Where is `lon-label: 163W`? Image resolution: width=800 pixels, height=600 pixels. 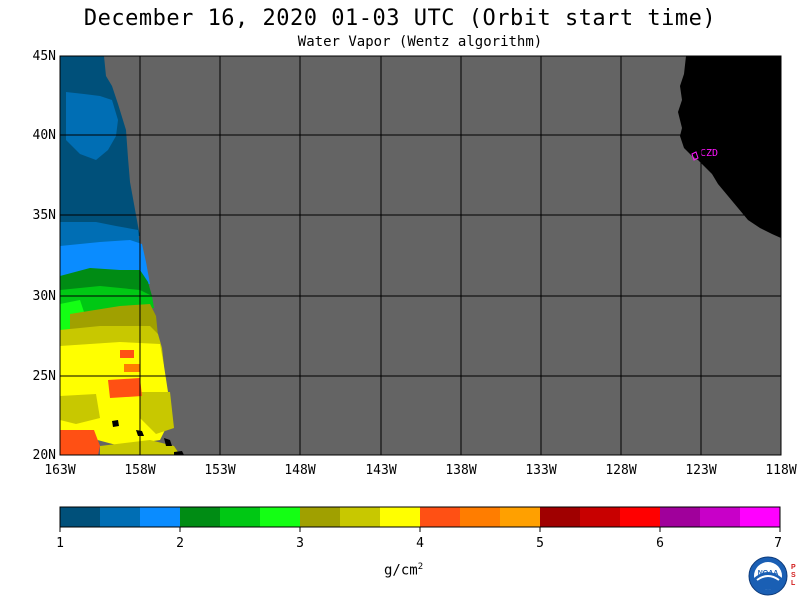 lon-label: 163W is located at coordinates (59, 470).